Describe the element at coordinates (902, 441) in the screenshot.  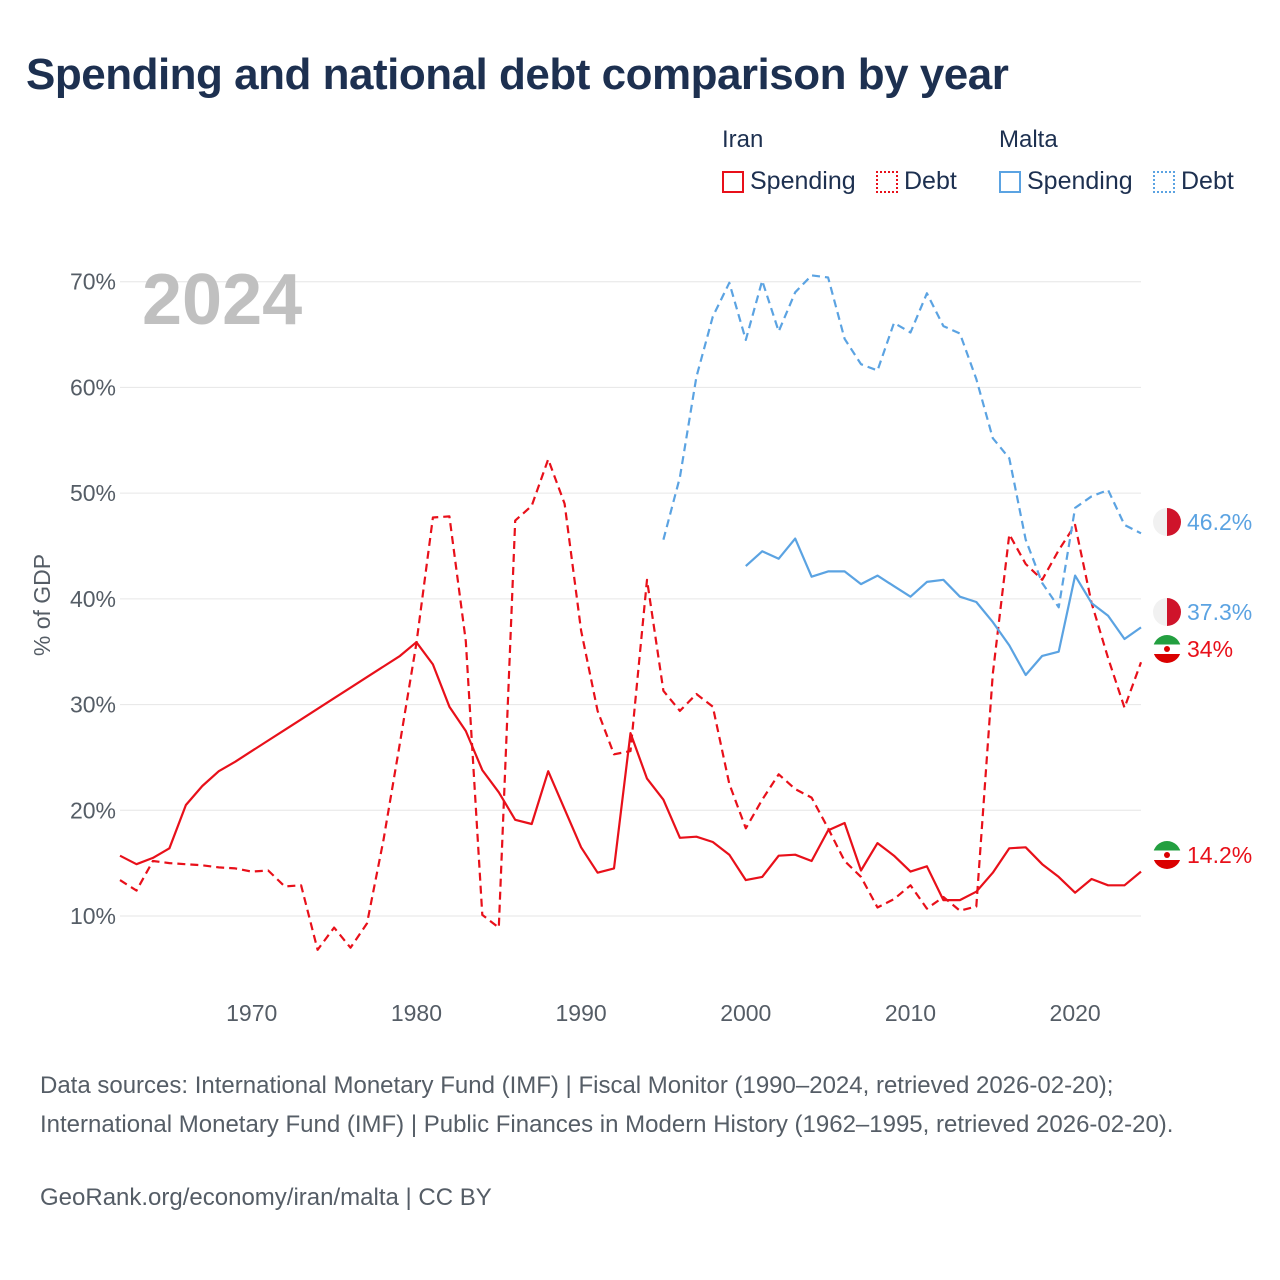
I see `series-line-malta-debt` at that location.